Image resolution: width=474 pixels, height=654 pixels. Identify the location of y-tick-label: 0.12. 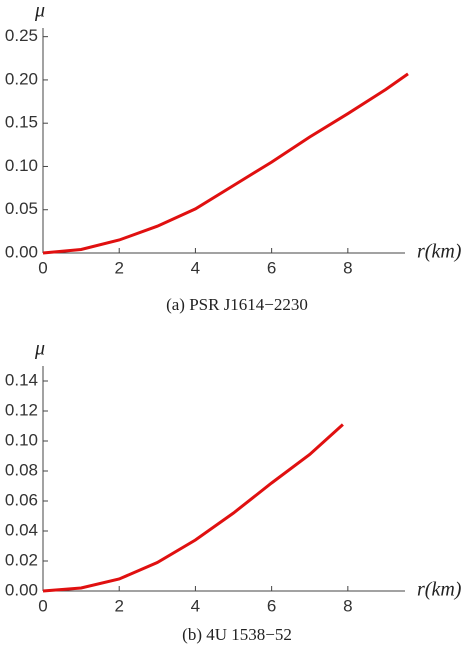
(21, 409).